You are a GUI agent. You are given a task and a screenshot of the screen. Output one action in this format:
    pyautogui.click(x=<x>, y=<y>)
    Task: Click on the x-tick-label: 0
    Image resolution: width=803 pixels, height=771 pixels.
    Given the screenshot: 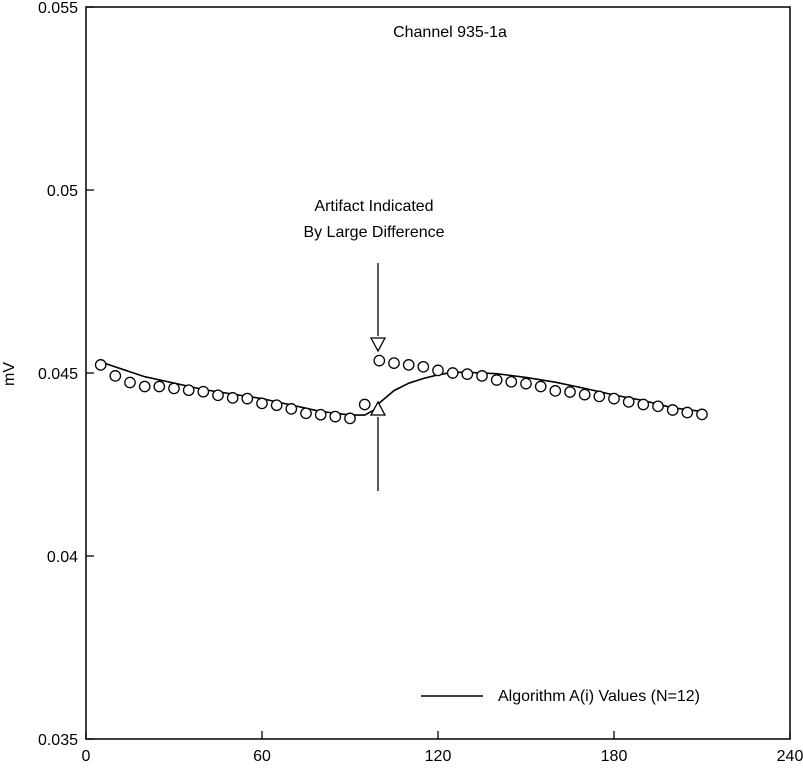 What is the action you would take?
    pyautogui.click(x=86, y=756)
    